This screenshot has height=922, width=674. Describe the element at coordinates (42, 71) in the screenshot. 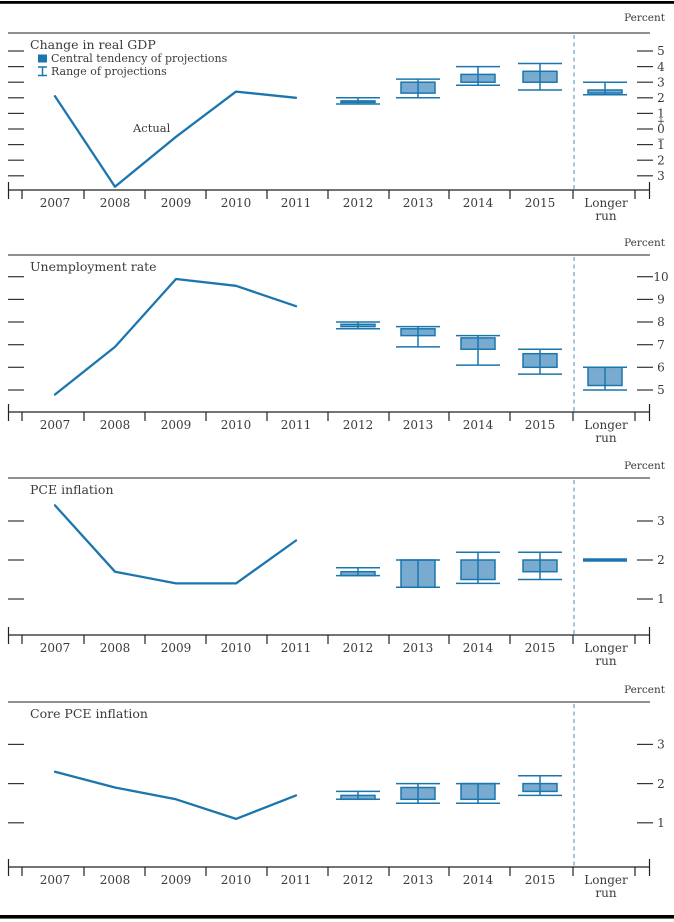

I see `range-i-beam-icon` at that location.